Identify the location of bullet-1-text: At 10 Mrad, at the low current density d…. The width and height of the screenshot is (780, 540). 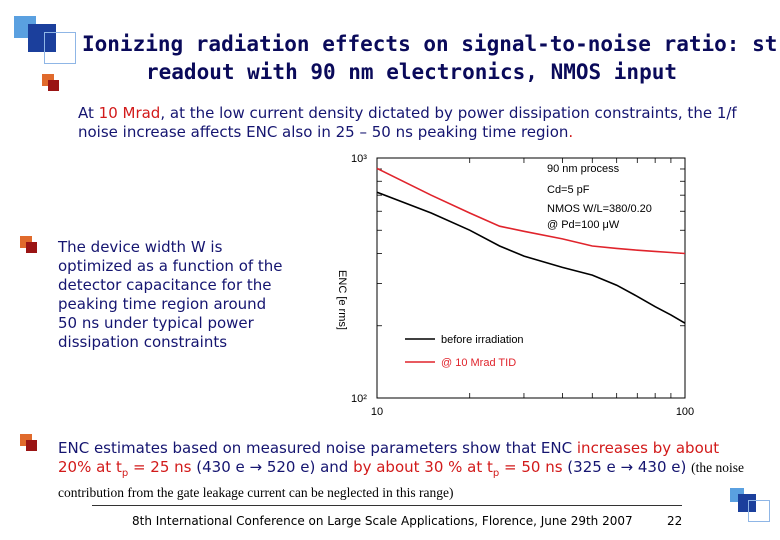
(407, 122).